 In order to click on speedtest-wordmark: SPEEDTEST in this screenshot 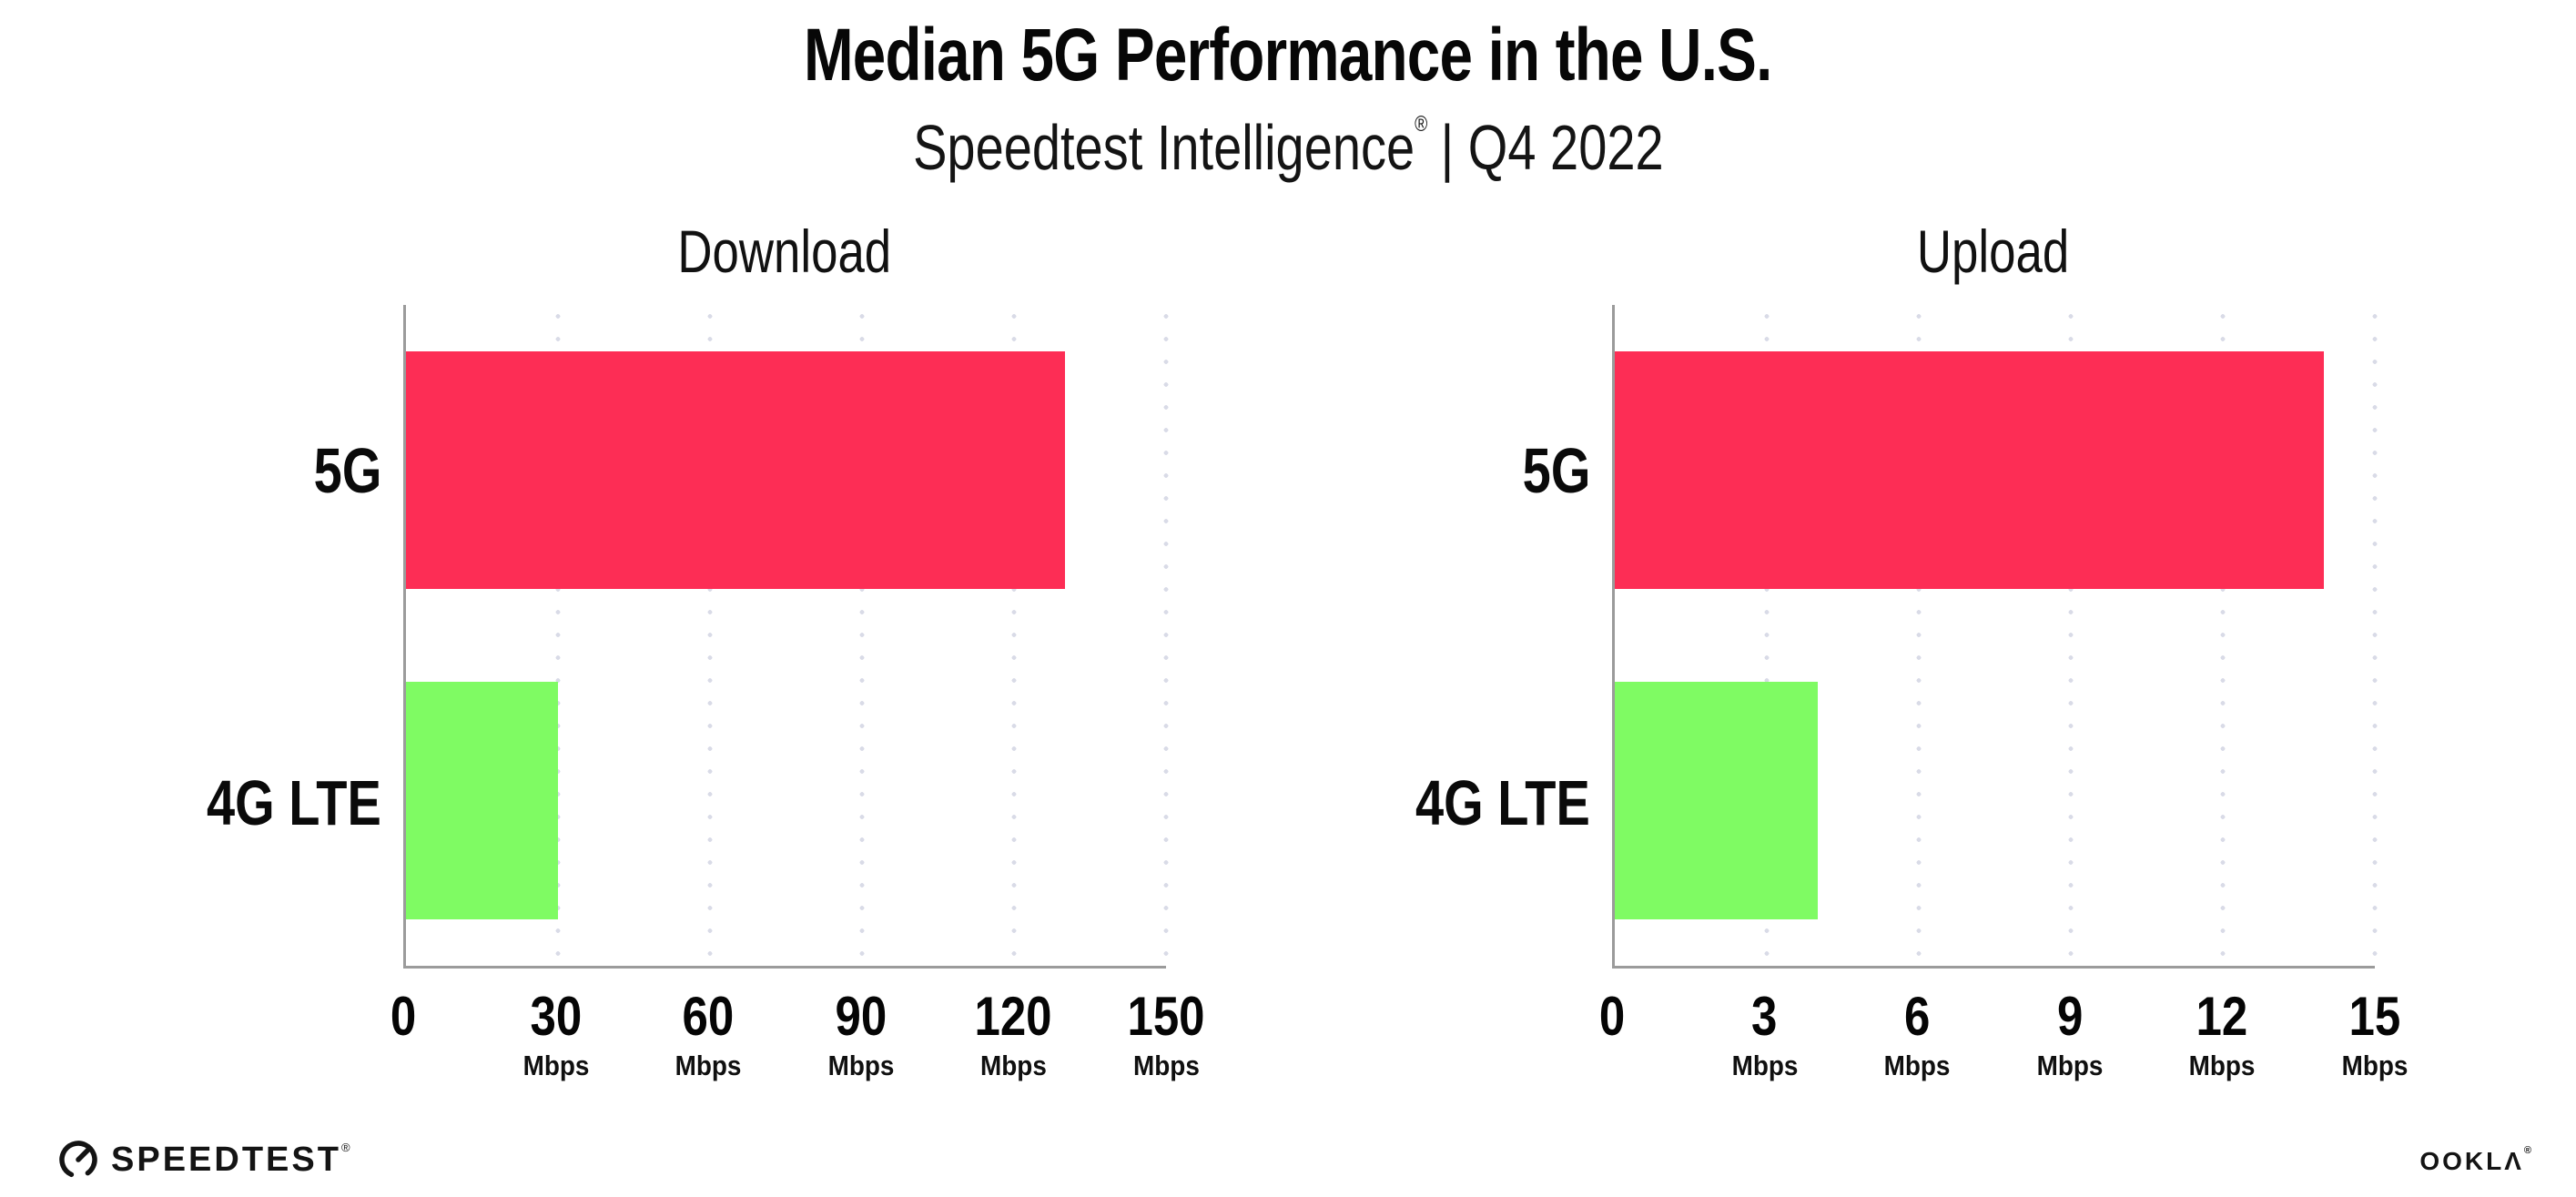, I will do `click(226, 1159)`.